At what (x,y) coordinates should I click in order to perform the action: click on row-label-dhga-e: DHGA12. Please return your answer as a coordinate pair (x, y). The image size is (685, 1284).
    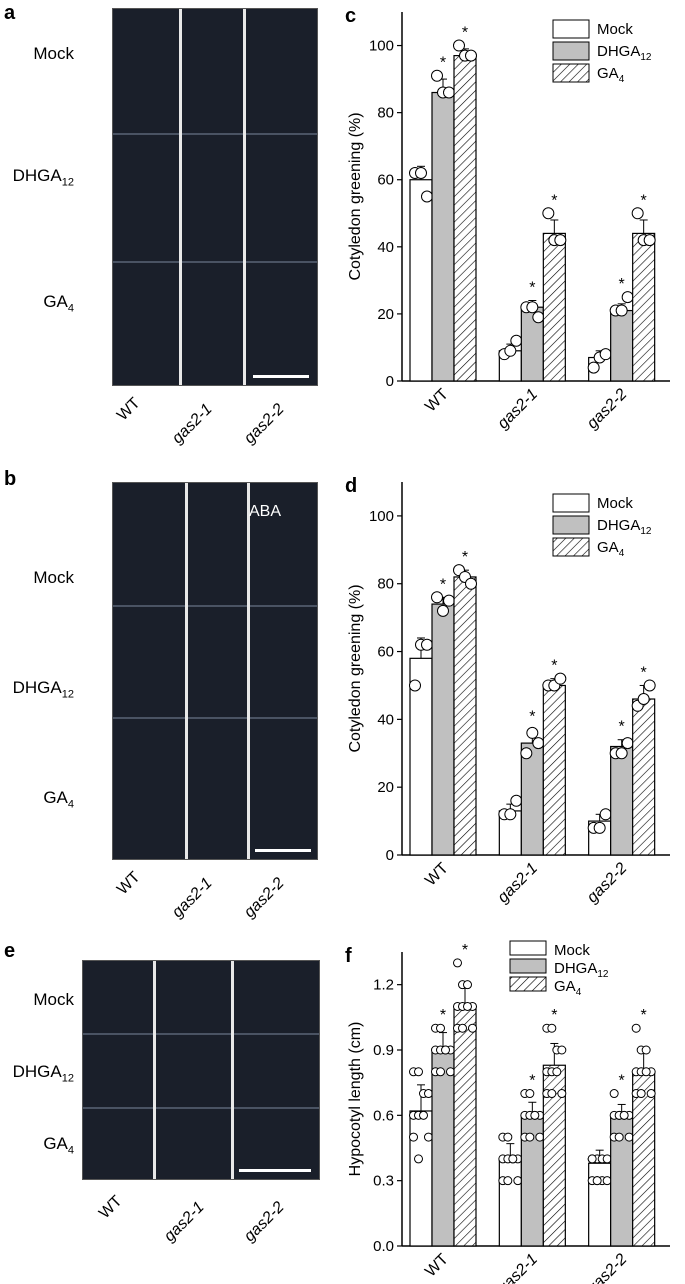
    Looking at the image, I should click on (43, 1073).